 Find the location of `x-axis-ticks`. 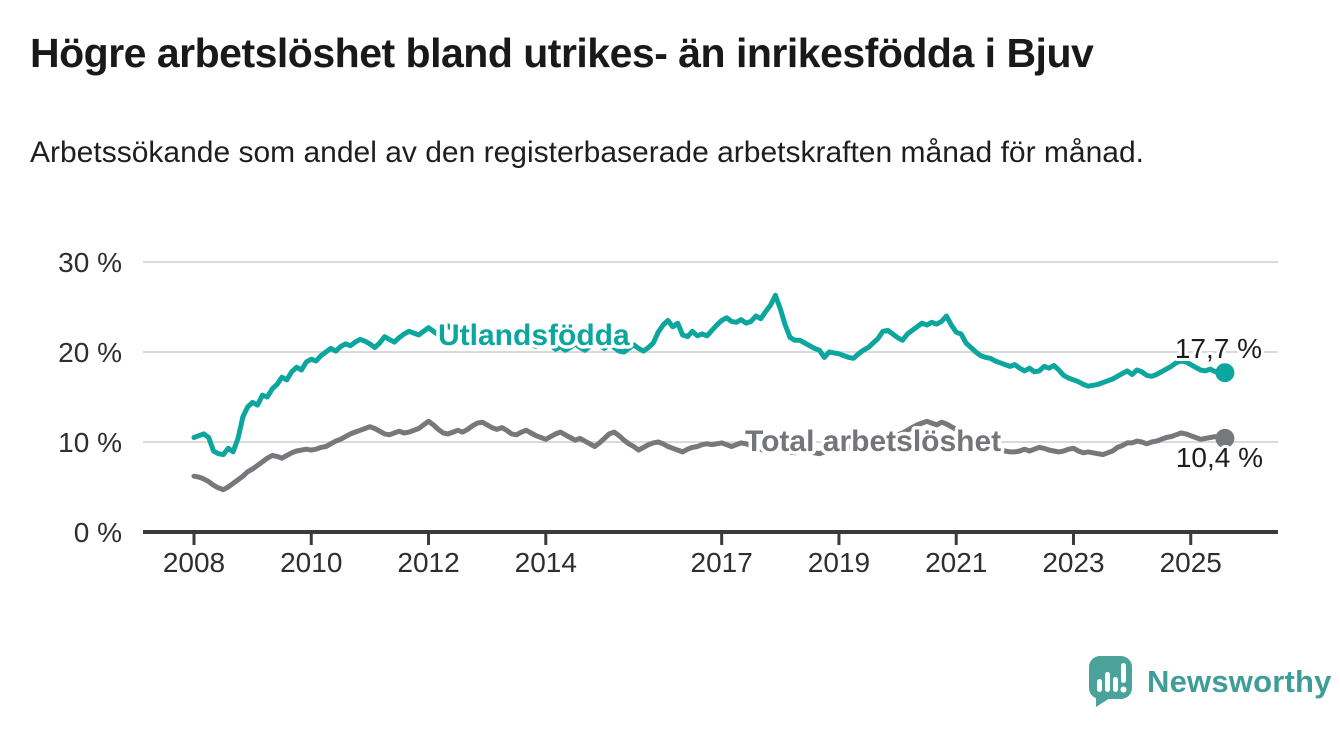

x-axis-ticks is located at coordinates (692, 538).